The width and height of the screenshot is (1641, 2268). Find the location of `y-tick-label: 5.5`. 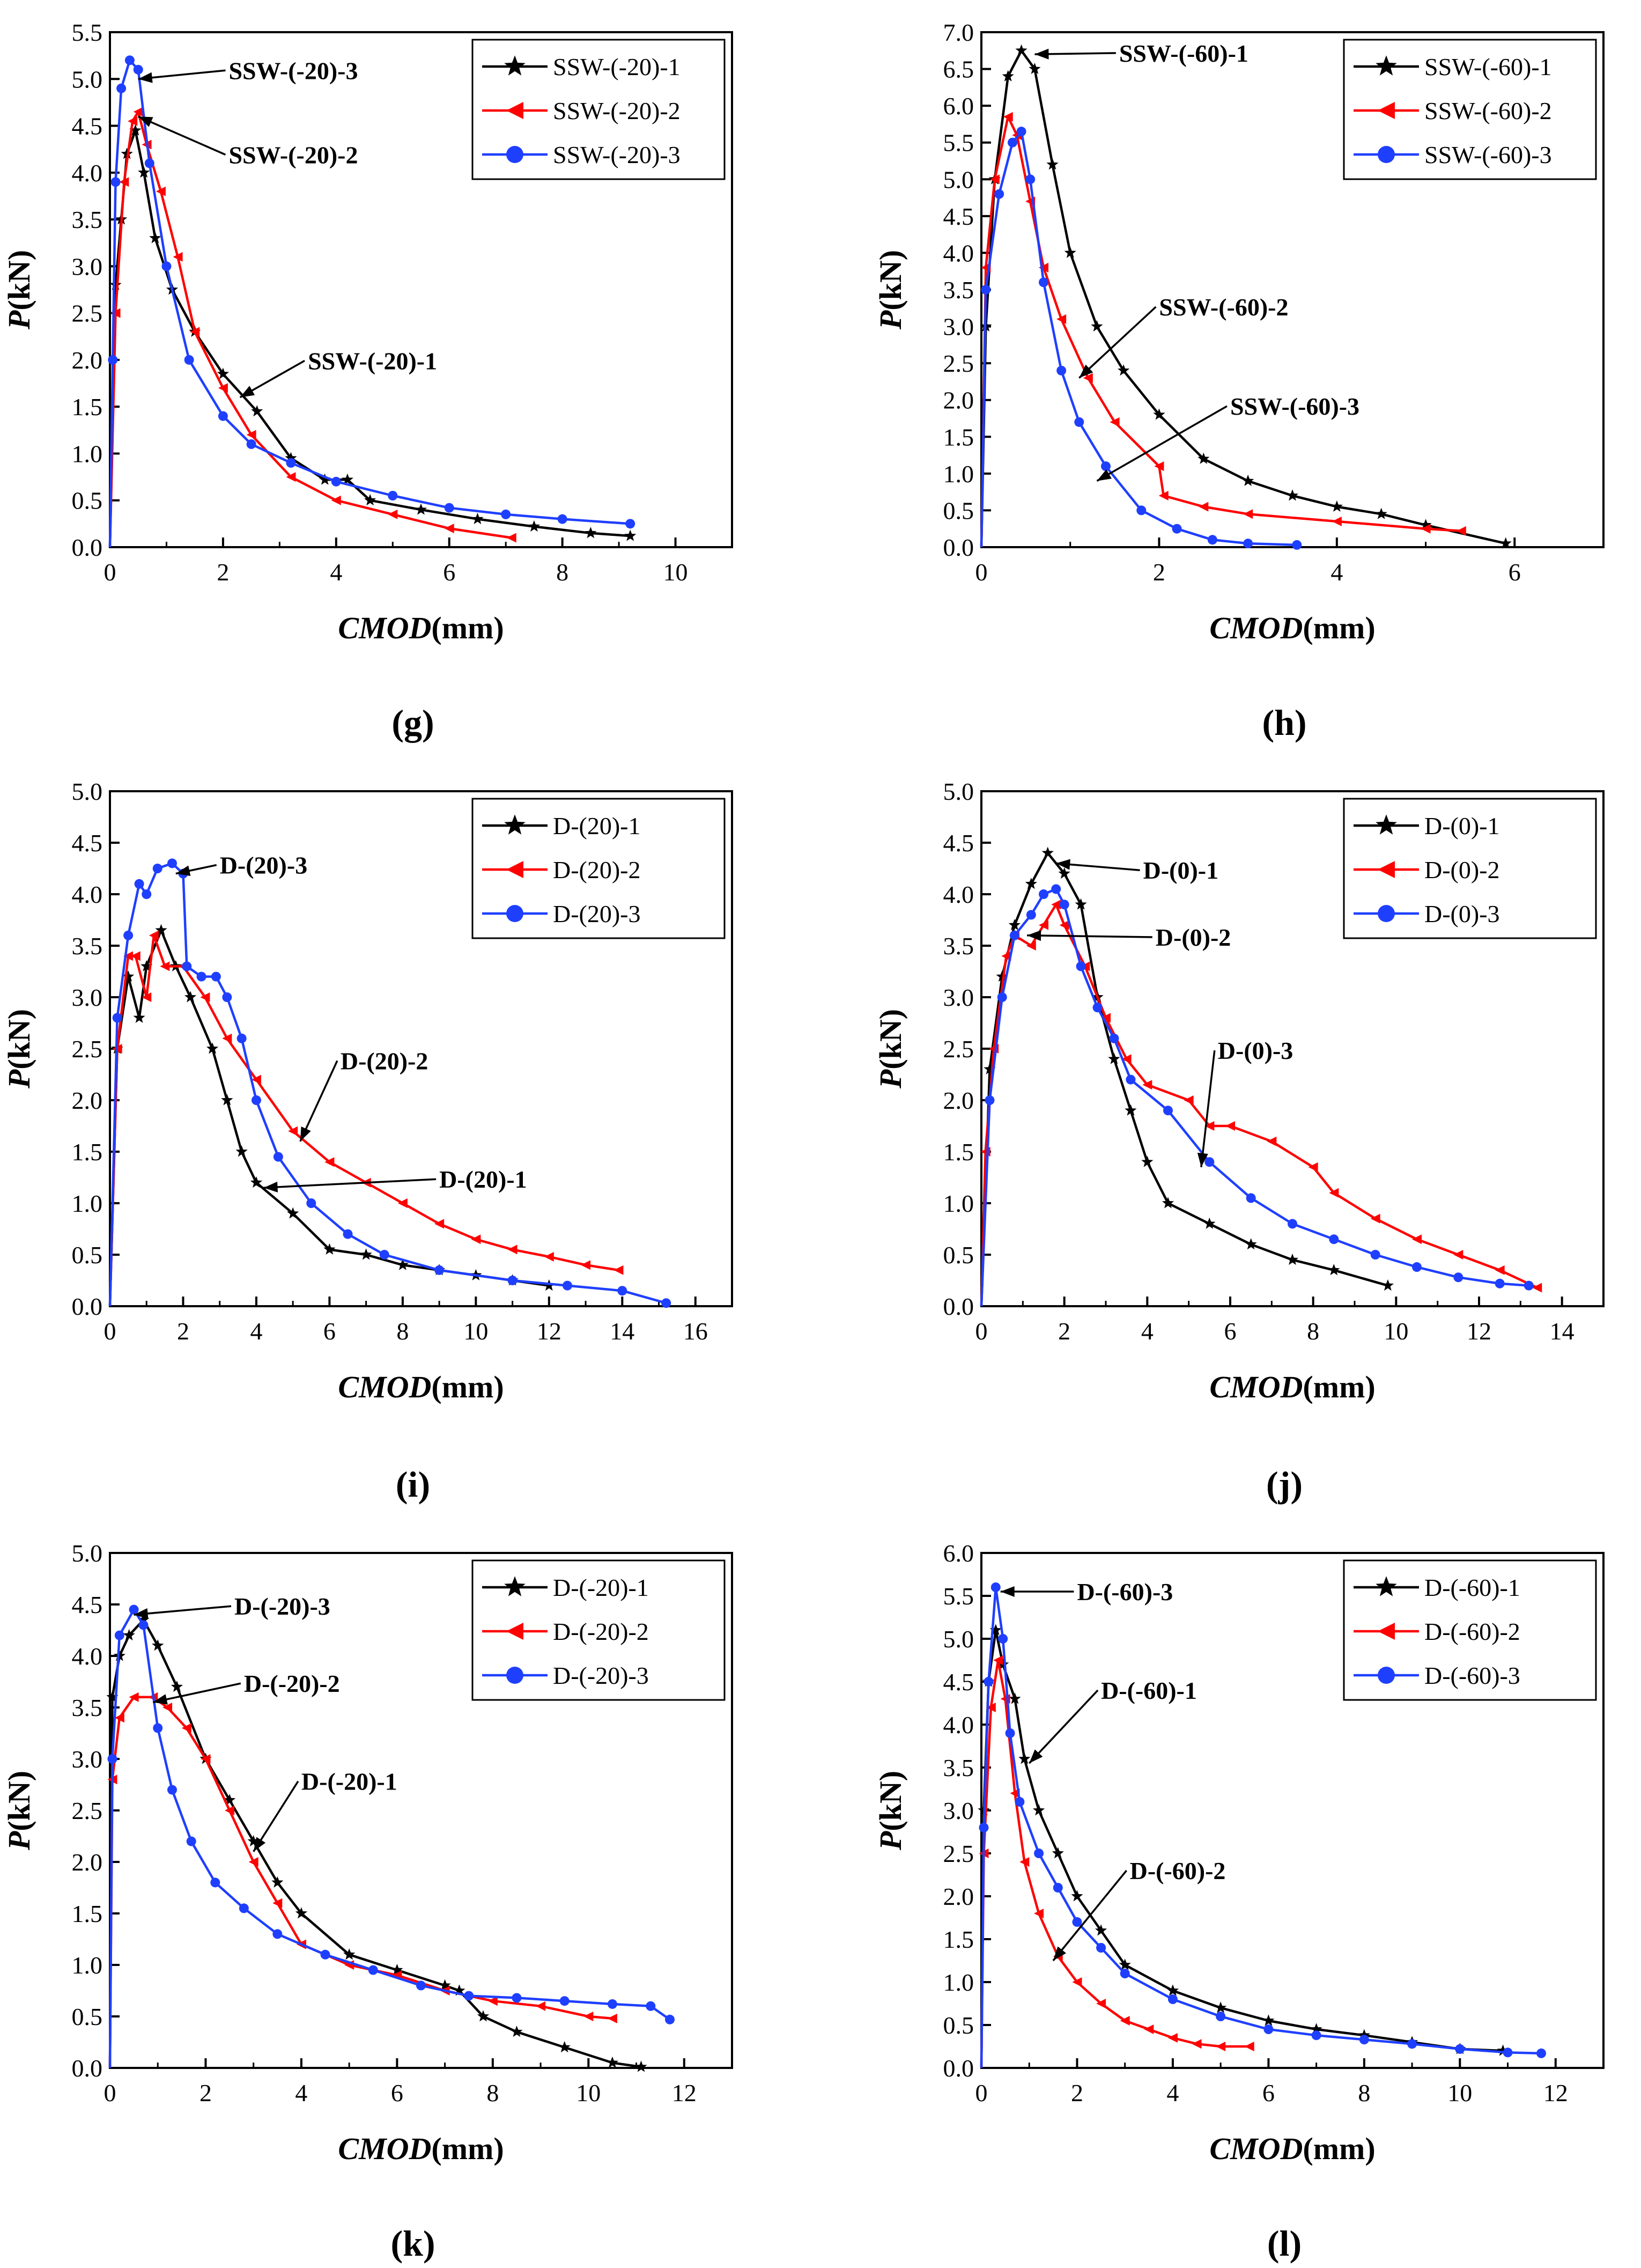

y-tick-label: 5.5 is located at coordinates (958, 143).